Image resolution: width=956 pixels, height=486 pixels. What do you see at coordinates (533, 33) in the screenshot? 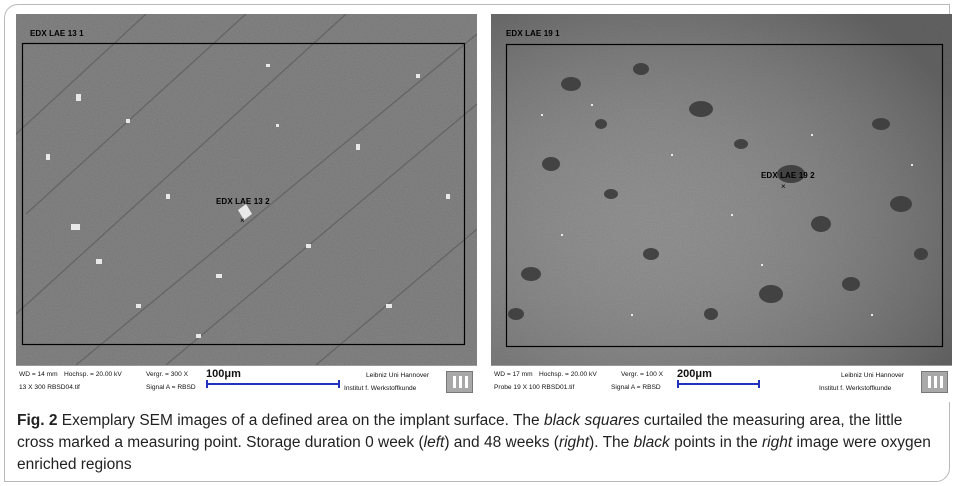
I see `image-label-top-right: EDX LAE 19 1` at bounding box center [533, 33].